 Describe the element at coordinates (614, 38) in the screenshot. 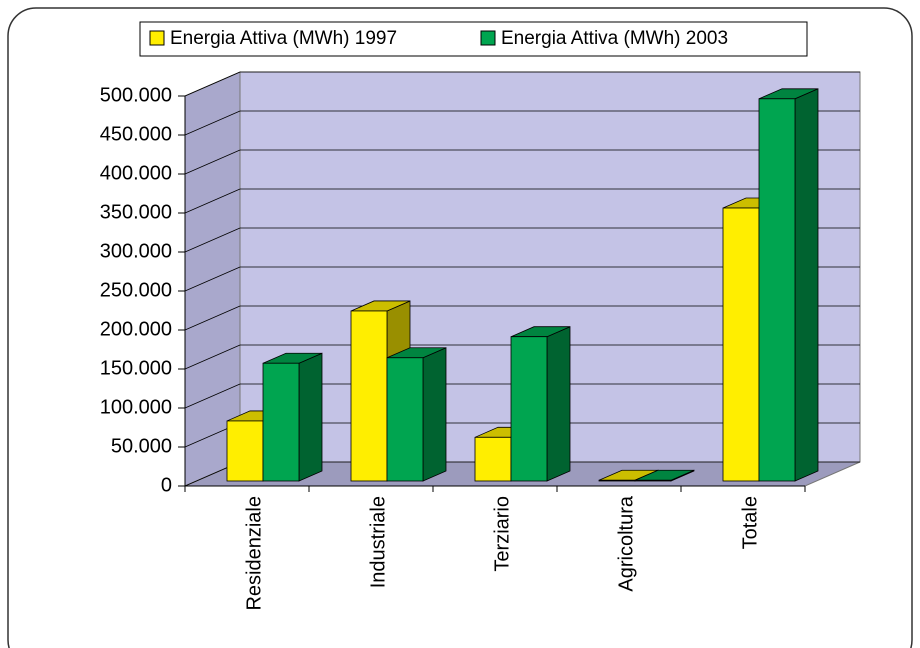

I see `legend-label: Energia Attiva (MWh) 2003` at that location.